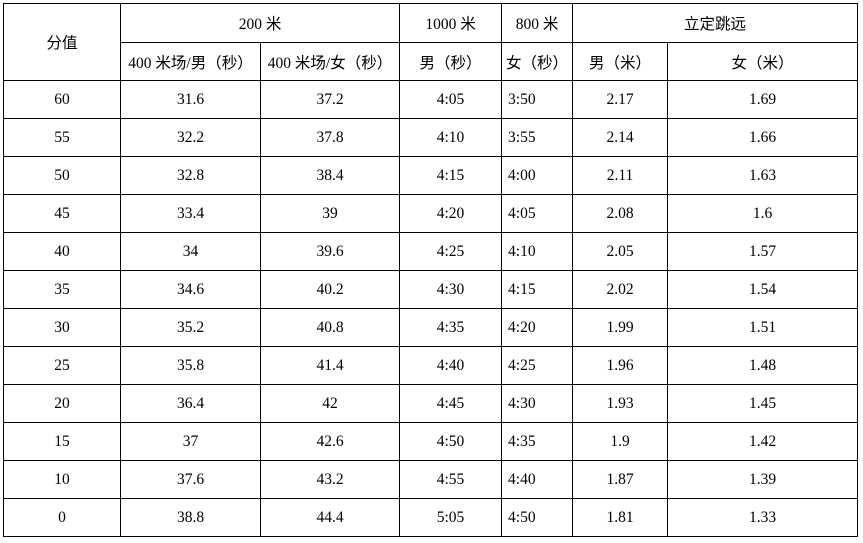  Describe the element at coordinates (537, 99) in the screenshot. I see `table-cell: 3:50` at that location.